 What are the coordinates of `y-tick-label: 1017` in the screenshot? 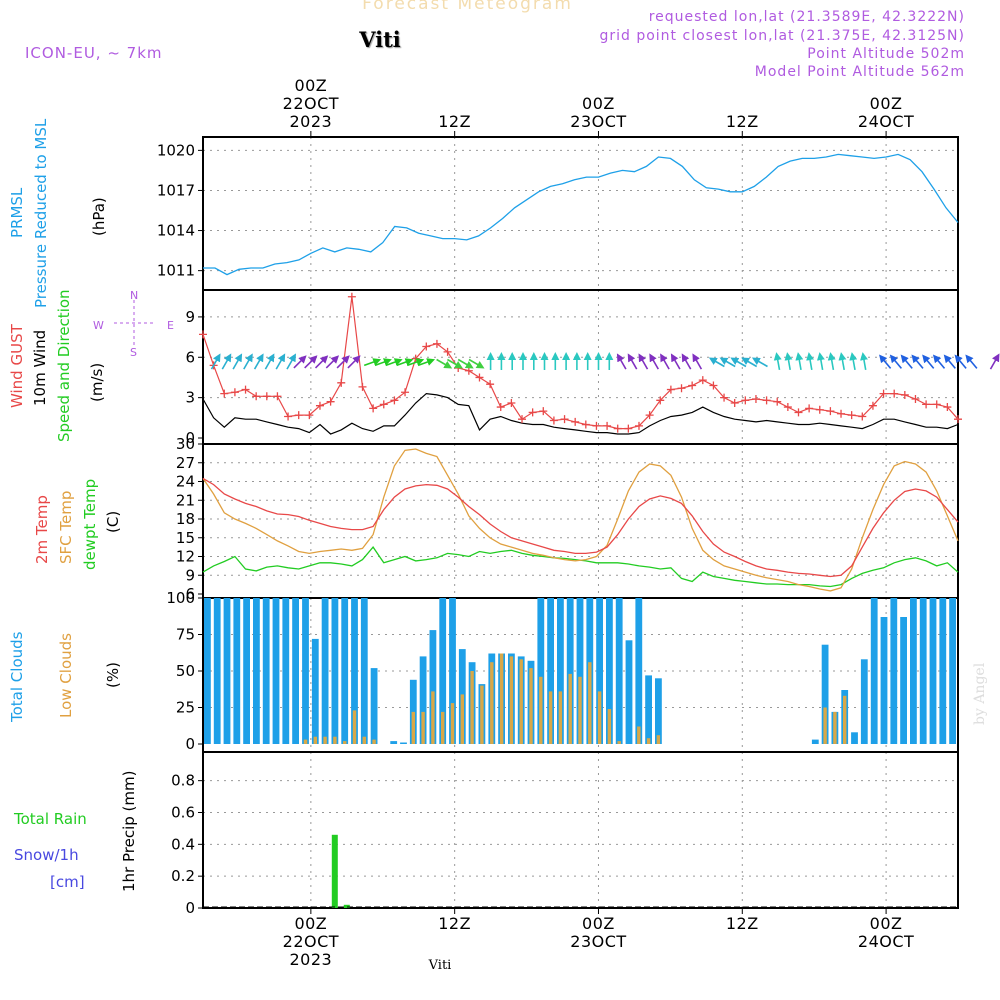 It's located at (176, 190).